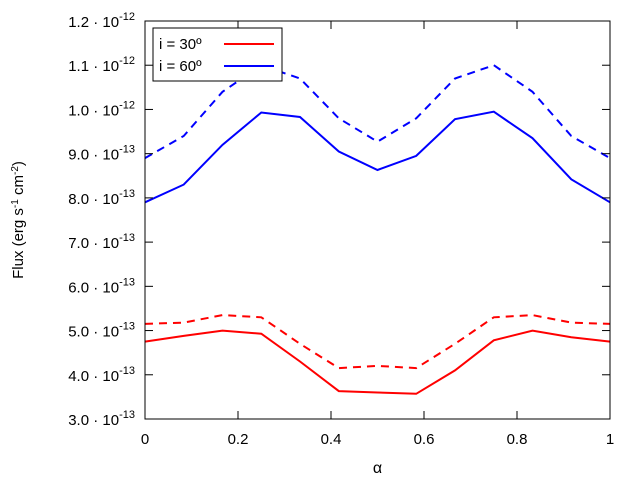 This screenshot has height=480, width=640. I want to click on x-tick-label: 1, so click(610, 439).